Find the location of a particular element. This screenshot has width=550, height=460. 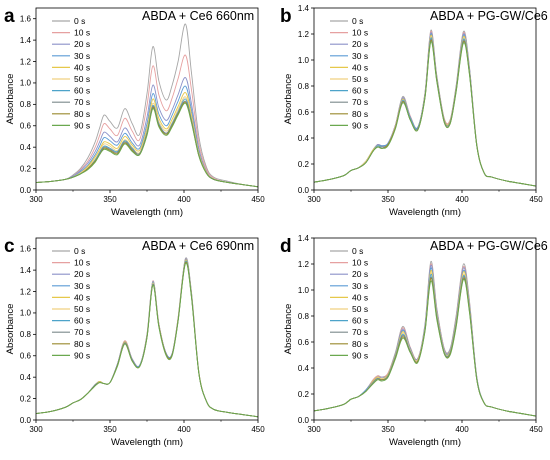

series-line-10s is located at coordinates (147, 121).